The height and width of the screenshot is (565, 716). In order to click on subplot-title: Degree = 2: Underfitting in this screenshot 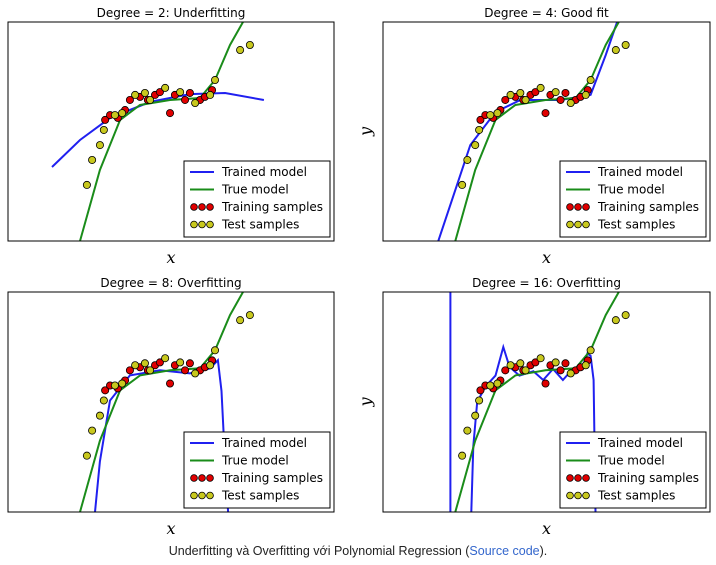, I will do `click(171, 13)`.